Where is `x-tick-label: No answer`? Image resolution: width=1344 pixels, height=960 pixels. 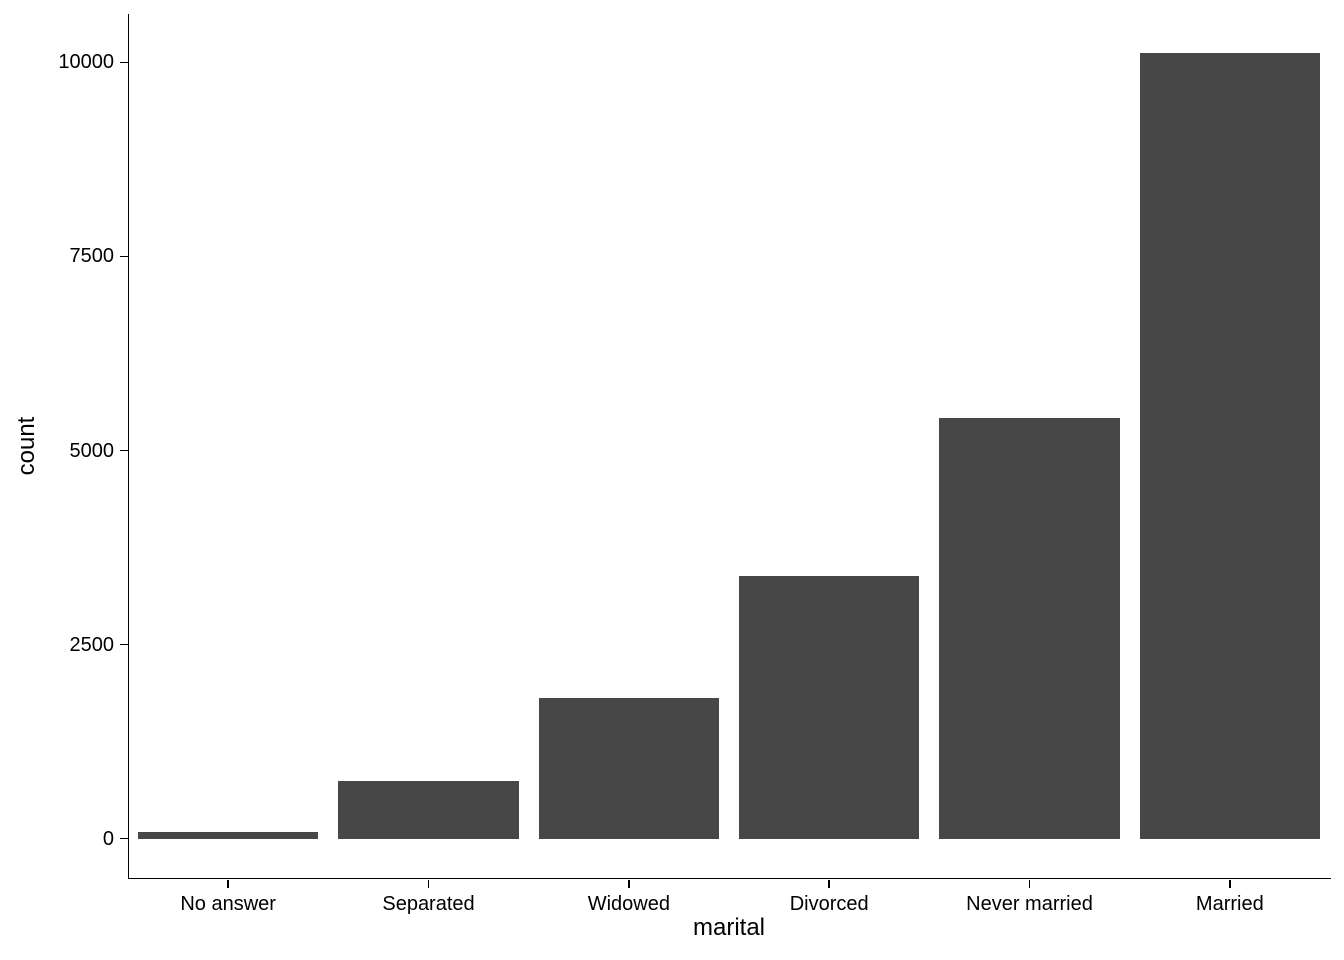
x-tick-label: No answer is located at coordinates (228, 904).